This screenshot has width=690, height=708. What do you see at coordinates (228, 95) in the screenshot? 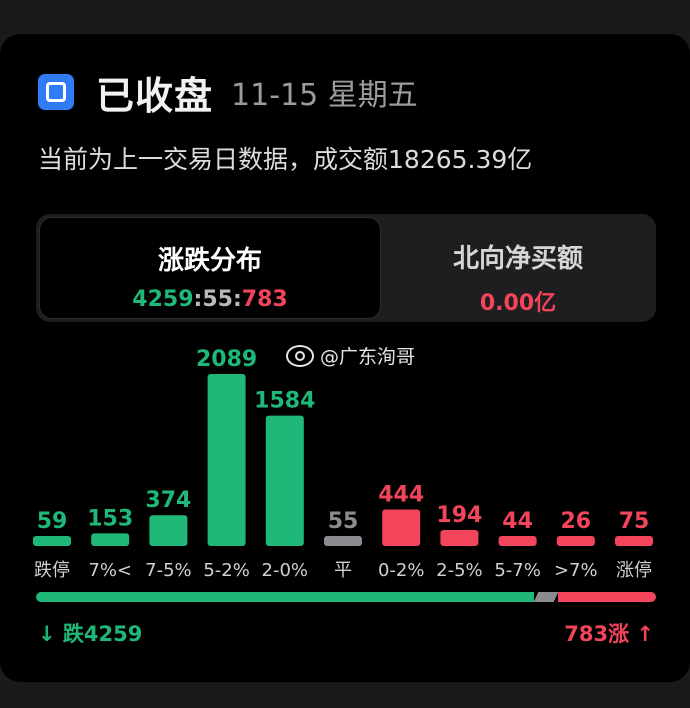
I see `card-header: 已收盘 11-15 星期五` at bounding box center [228, 95].